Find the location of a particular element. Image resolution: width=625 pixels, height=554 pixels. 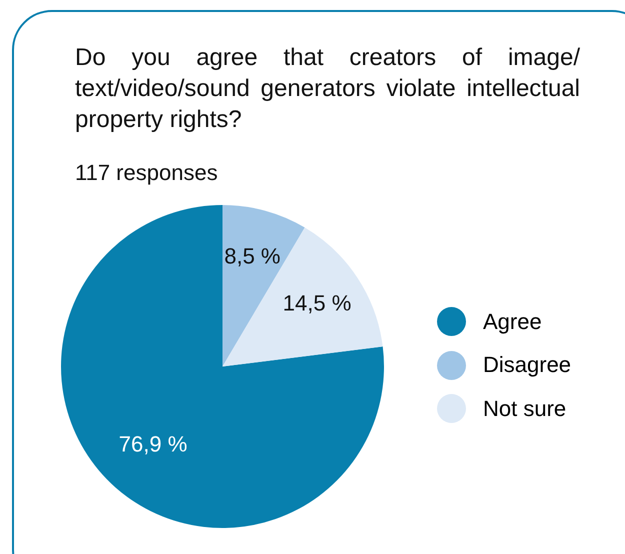

legend-label: Disagree is located at coordinates (527, 365).